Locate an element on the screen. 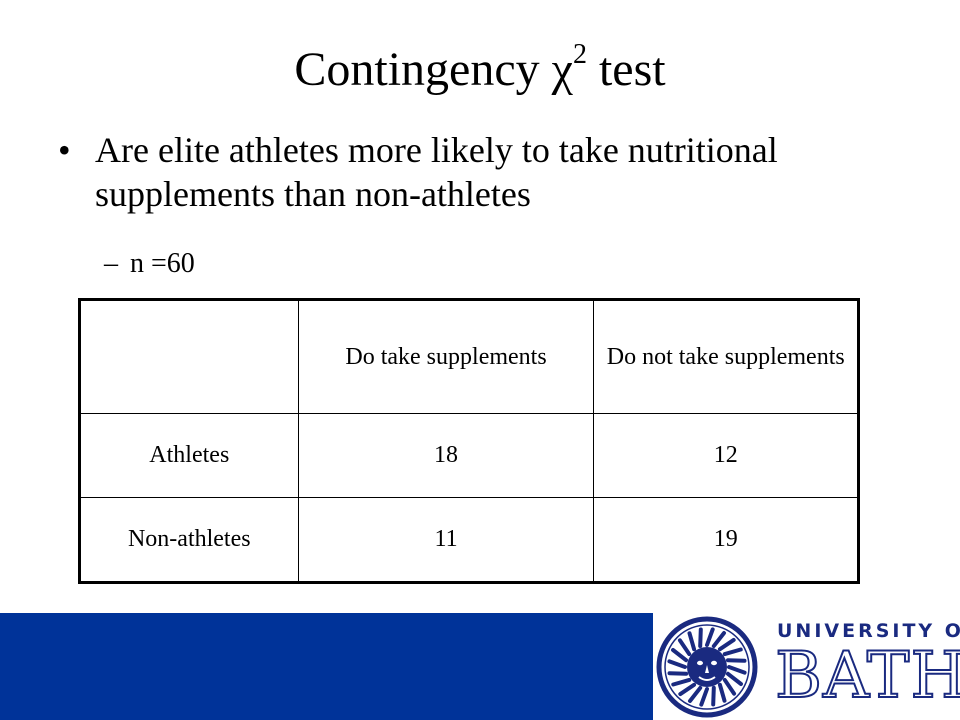  table-cell: 12 is located at coordinates (726, 455).